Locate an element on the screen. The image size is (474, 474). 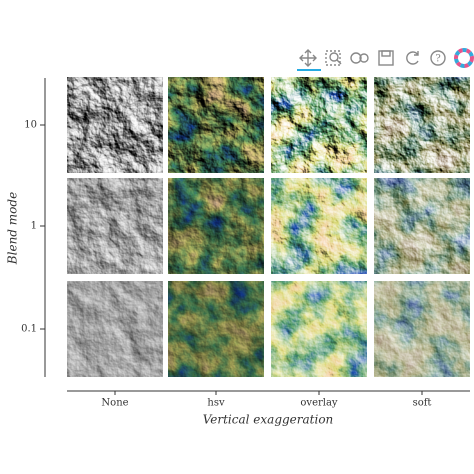
help-tool: ? is located at coordinates (438, 58).